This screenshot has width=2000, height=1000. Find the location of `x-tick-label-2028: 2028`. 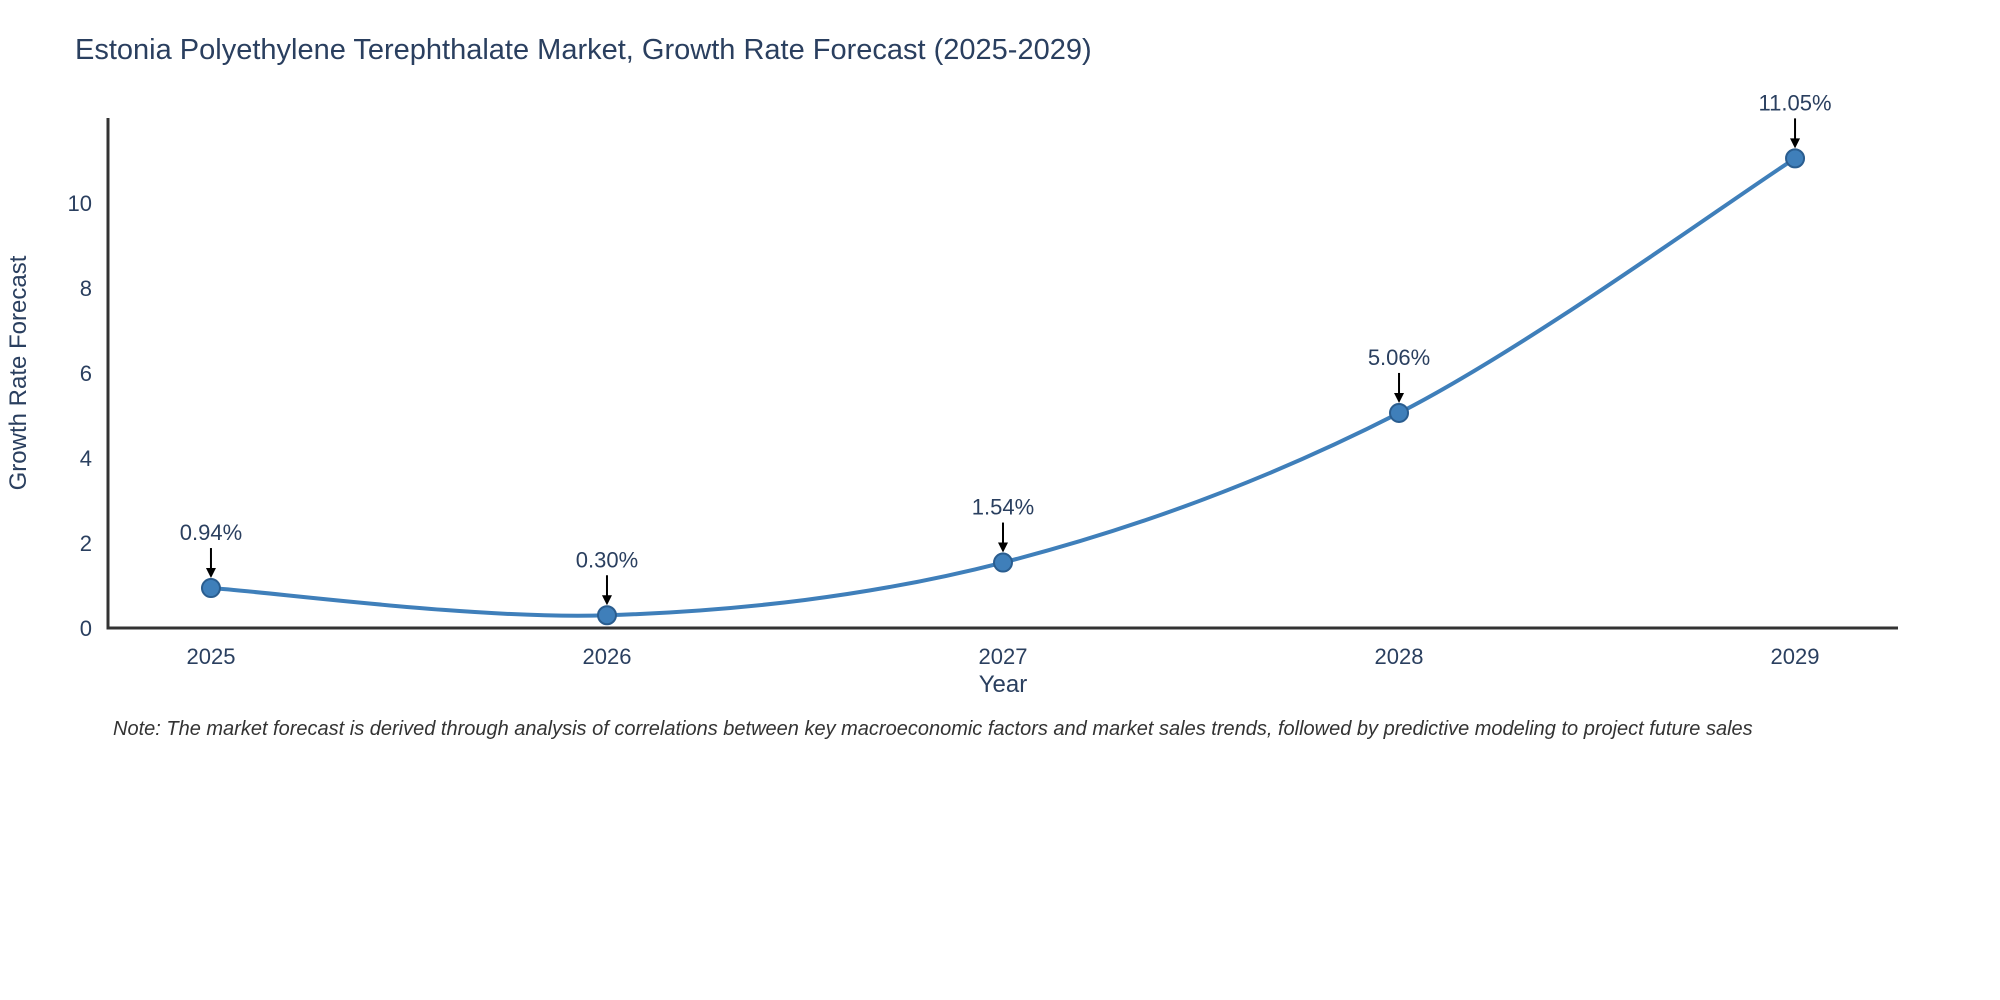

x-tick-label-2028: 2028 is located at coordinates (1399, 656).